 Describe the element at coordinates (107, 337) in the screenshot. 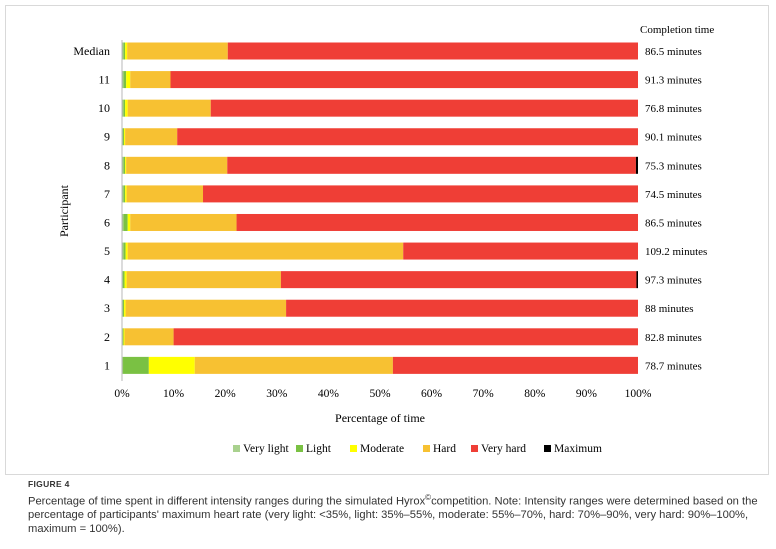

I see `y-tick-label: 2` at that location.